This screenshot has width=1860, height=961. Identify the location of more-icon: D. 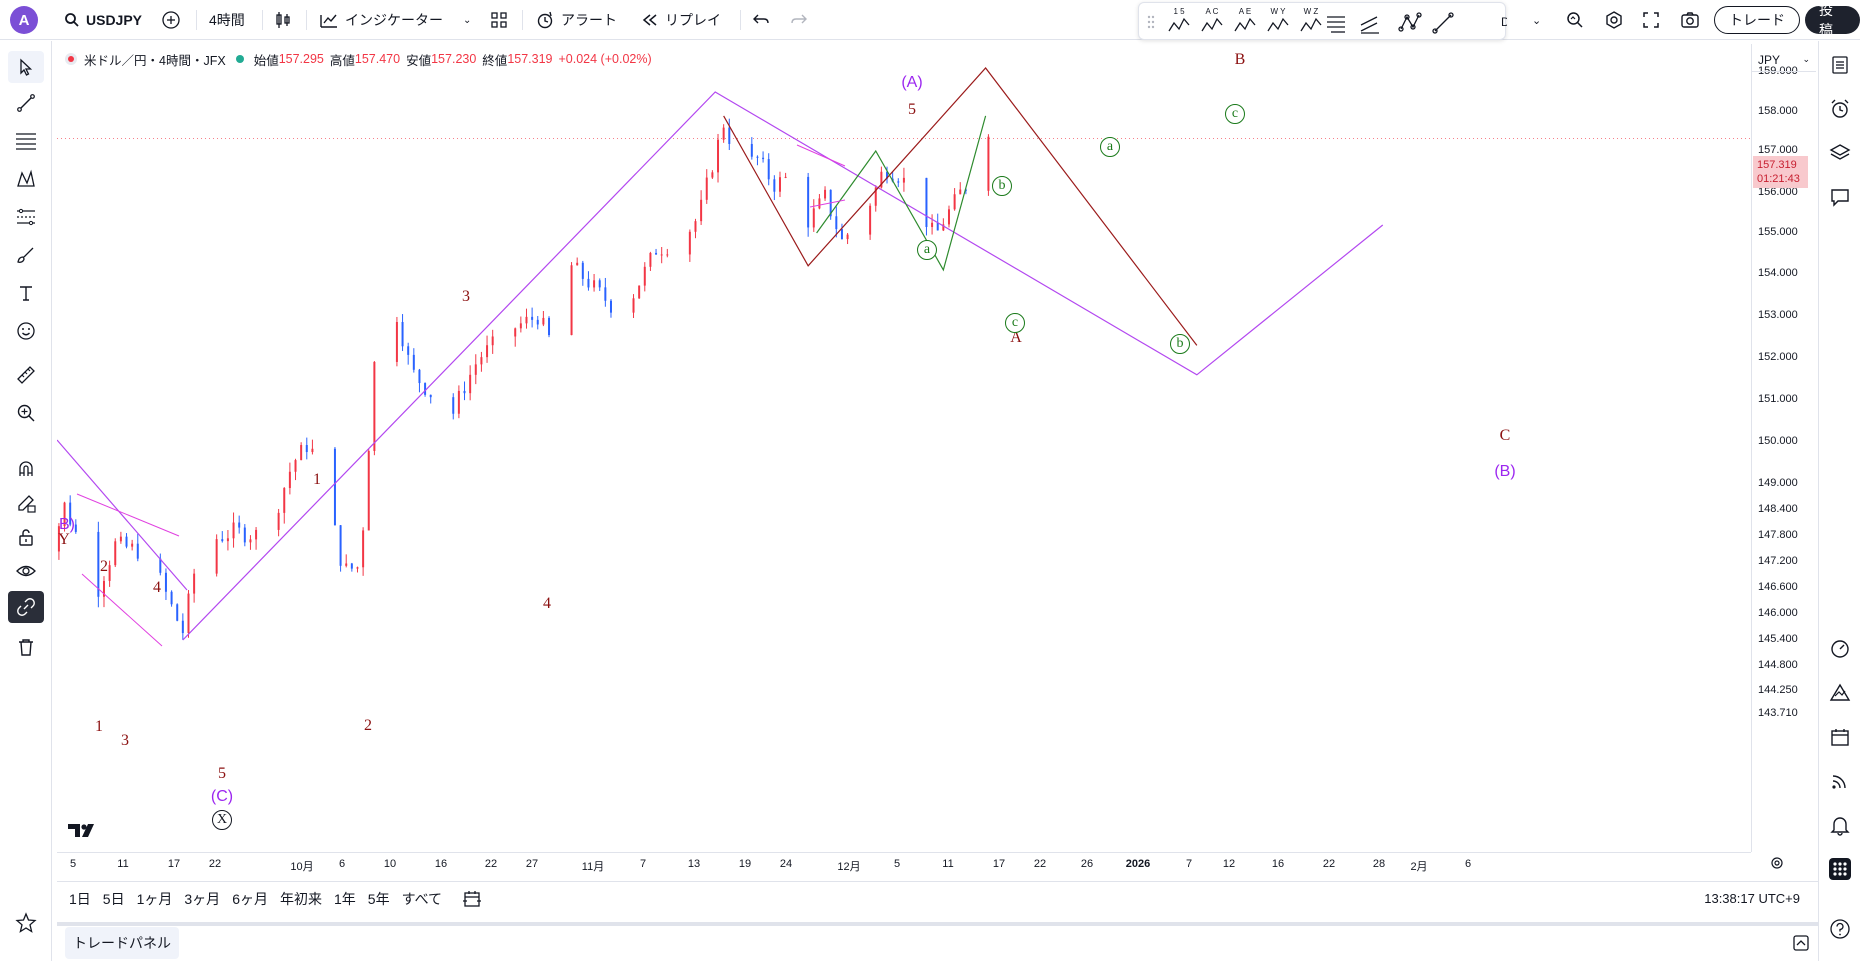
(1504, 22).